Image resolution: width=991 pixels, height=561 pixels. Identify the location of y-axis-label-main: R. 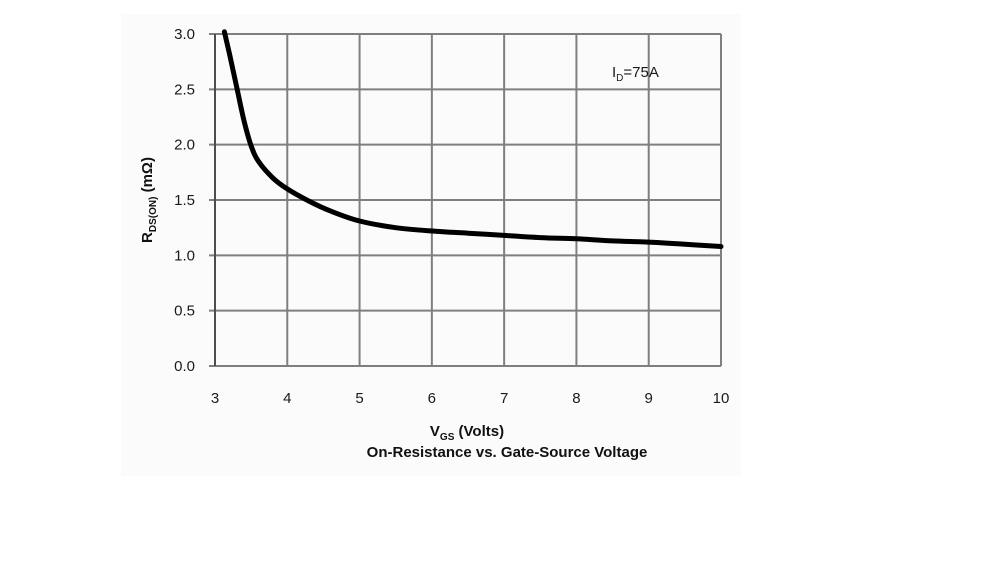
(147, 237).